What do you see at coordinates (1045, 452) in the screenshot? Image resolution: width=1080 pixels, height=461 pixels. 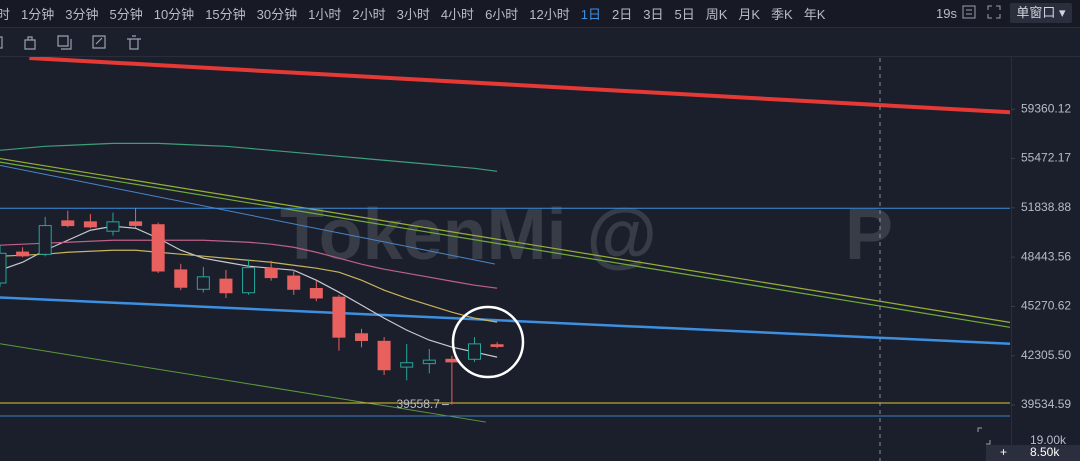 I see `crosshair-value-label: 8.50k` at bounding box center [1045, 452].